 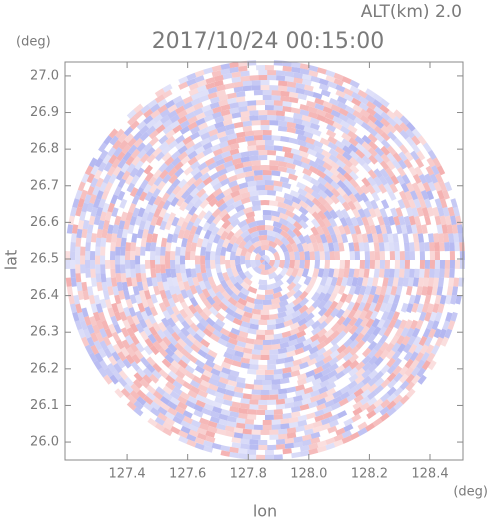 I want to click on y-tick-label: 27.0, so click(x=44, y=75).